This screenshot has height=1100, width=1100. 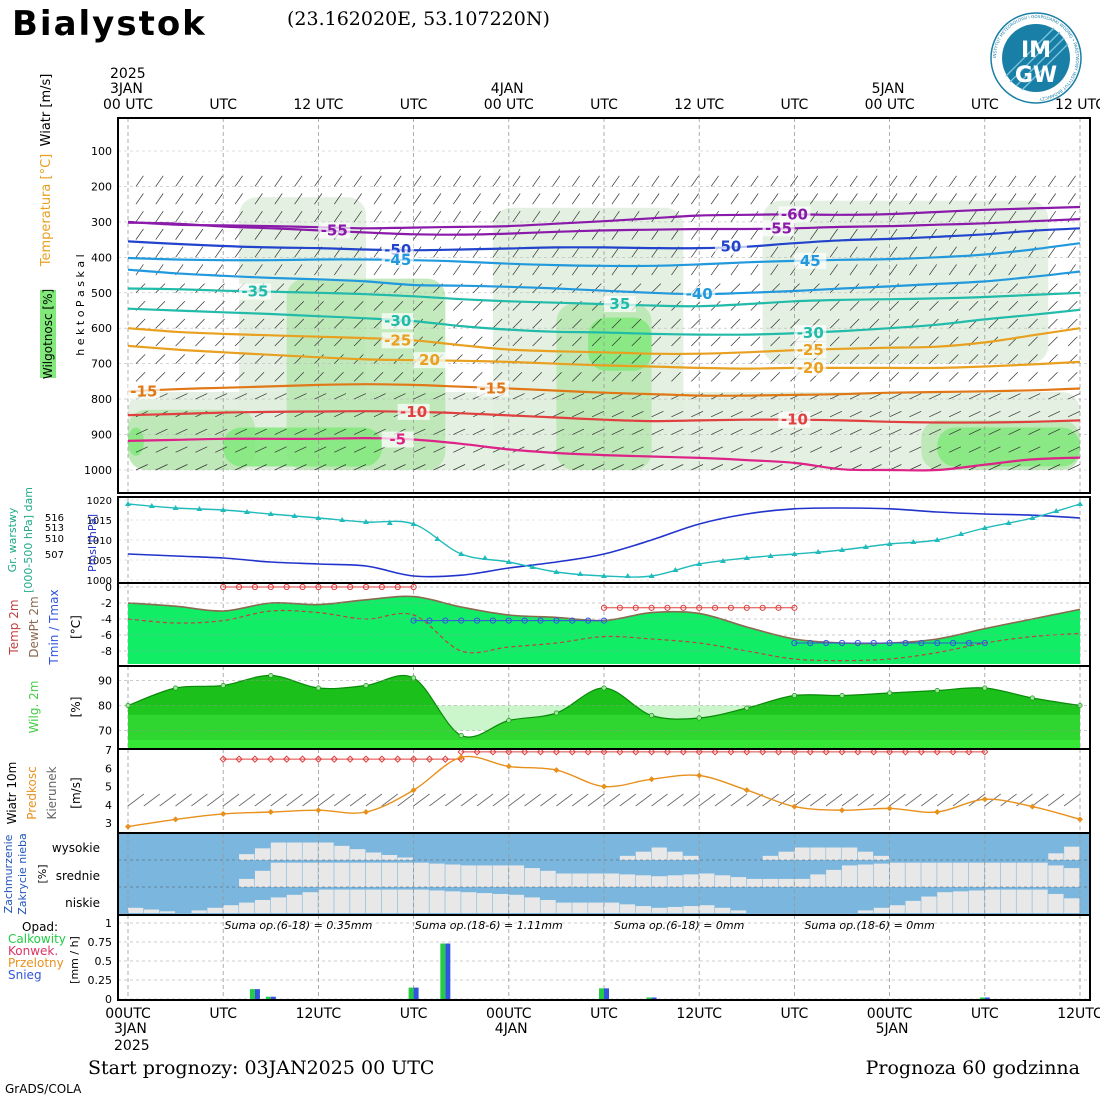 What do you see at coordinates (888, 89) in the screenshot?
I see `time-label-top: 5JAN` at bounding box center [888, 89].